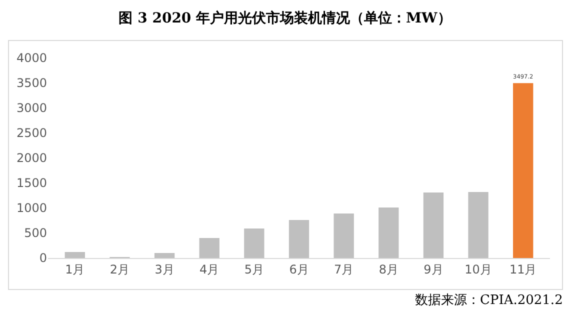 This screenshot has width=570, height=320. What do you see at coordinates (31, 58) in the screenshot?
I see `y-tick-label: 4000` at bounding box center [31, 58].